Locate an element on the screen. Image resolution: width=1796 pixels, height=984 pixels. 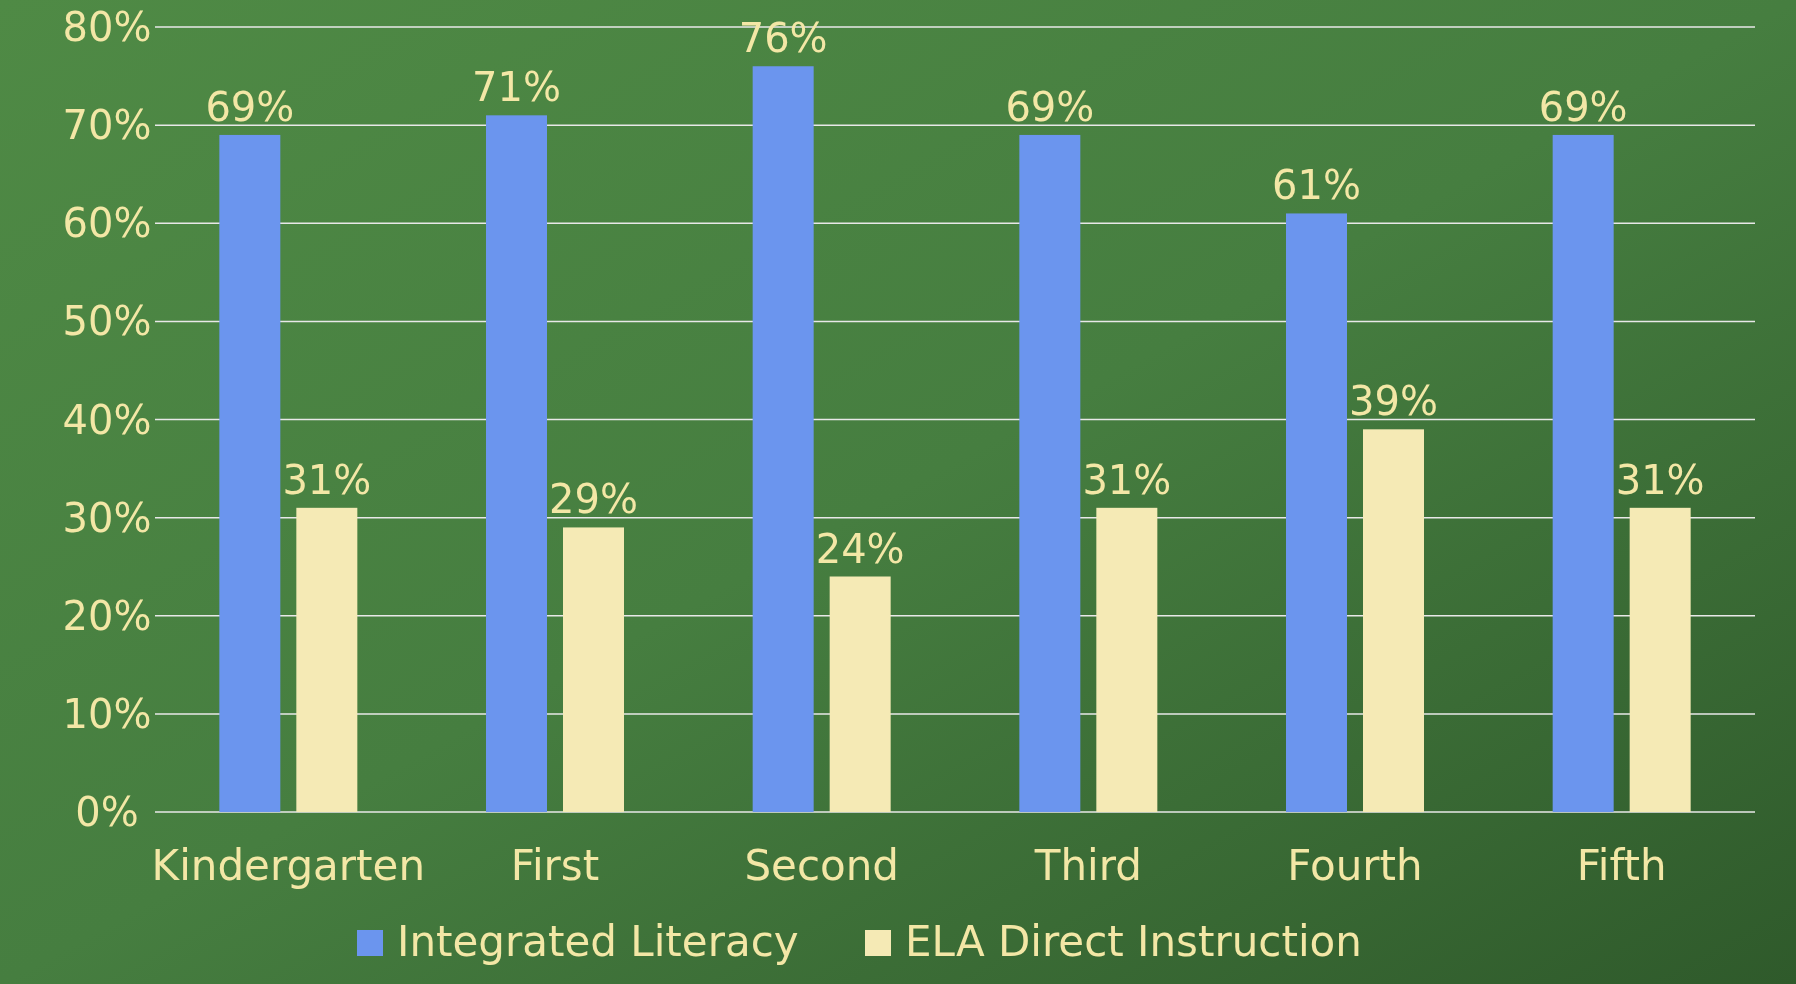
y-tick-label: 20% is located at coordinates (107, 615).